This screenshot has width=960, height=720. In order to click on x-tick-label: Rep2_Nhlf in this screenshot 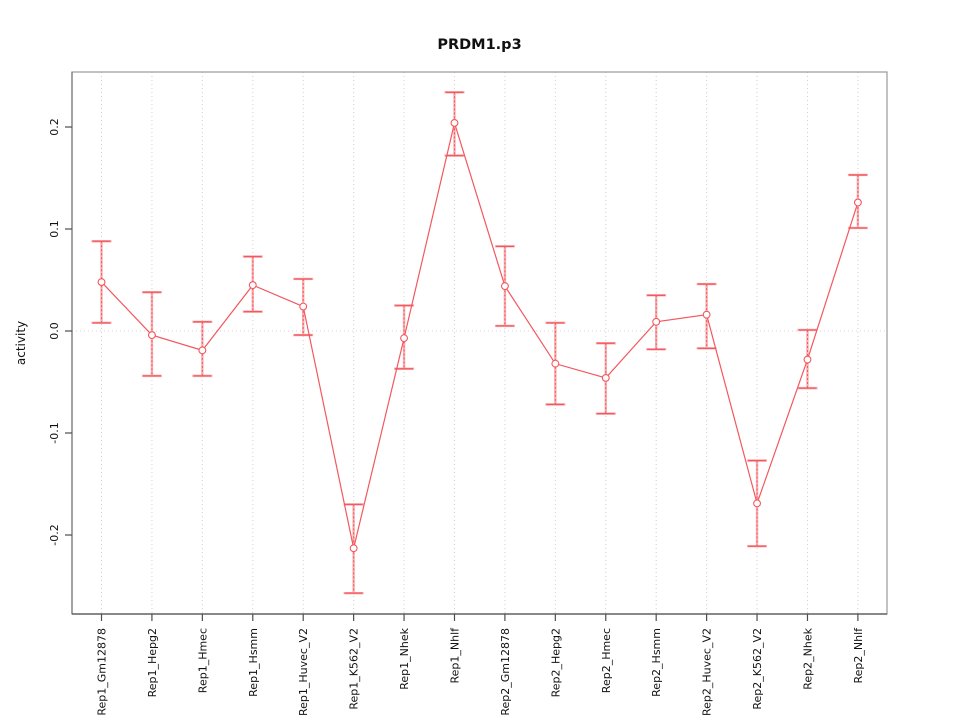, I will do `click(858, 655)`.